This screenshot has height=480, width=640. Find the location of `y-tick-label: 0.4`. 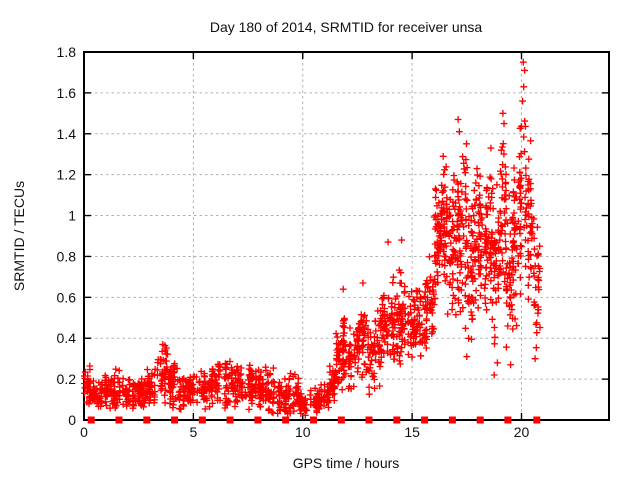

y-tick-label: 0.4 is located at coordinates (67, 338).